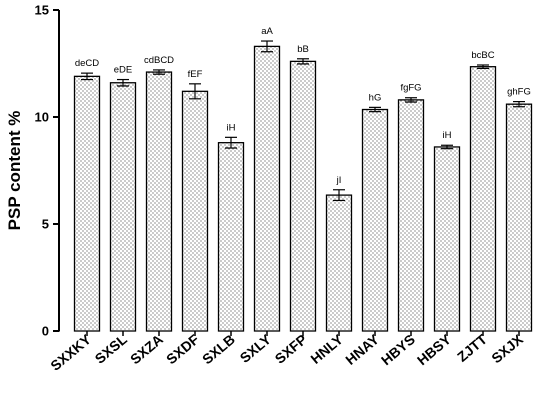  I want to click on data-label: bB, so click(303, 49).